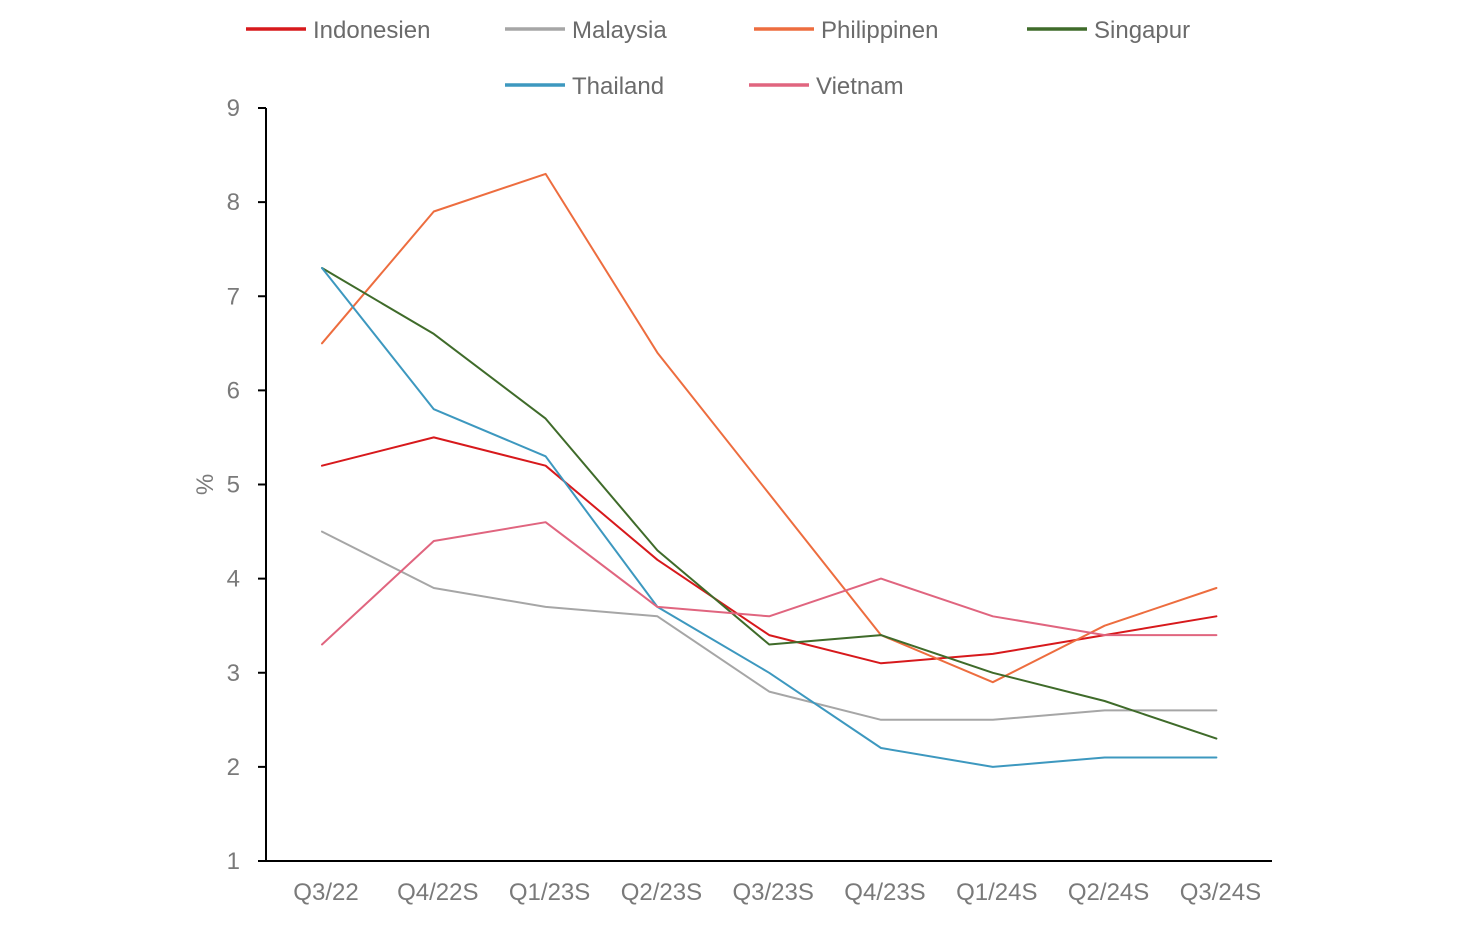 The width and height of the screenshot is (1473, 929). Describe the element at coordinates (325, 892) in the screenshot. I see `x-tick-label: Q3/22` at that location.